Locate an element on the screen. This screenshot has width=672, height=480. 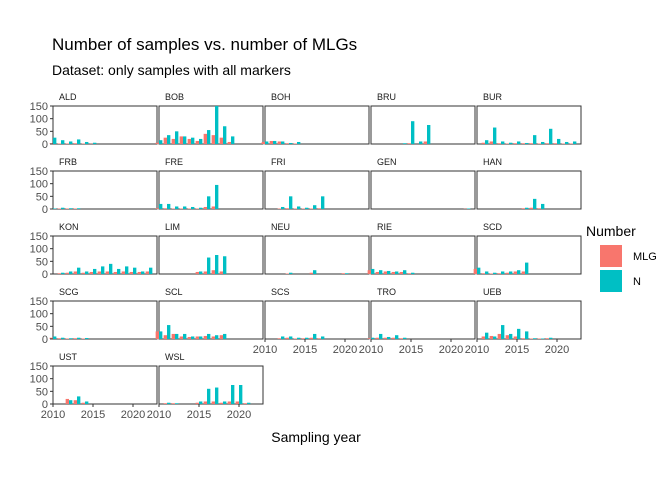
bar-n-bur-2017 is located at coordinates (535, 139).